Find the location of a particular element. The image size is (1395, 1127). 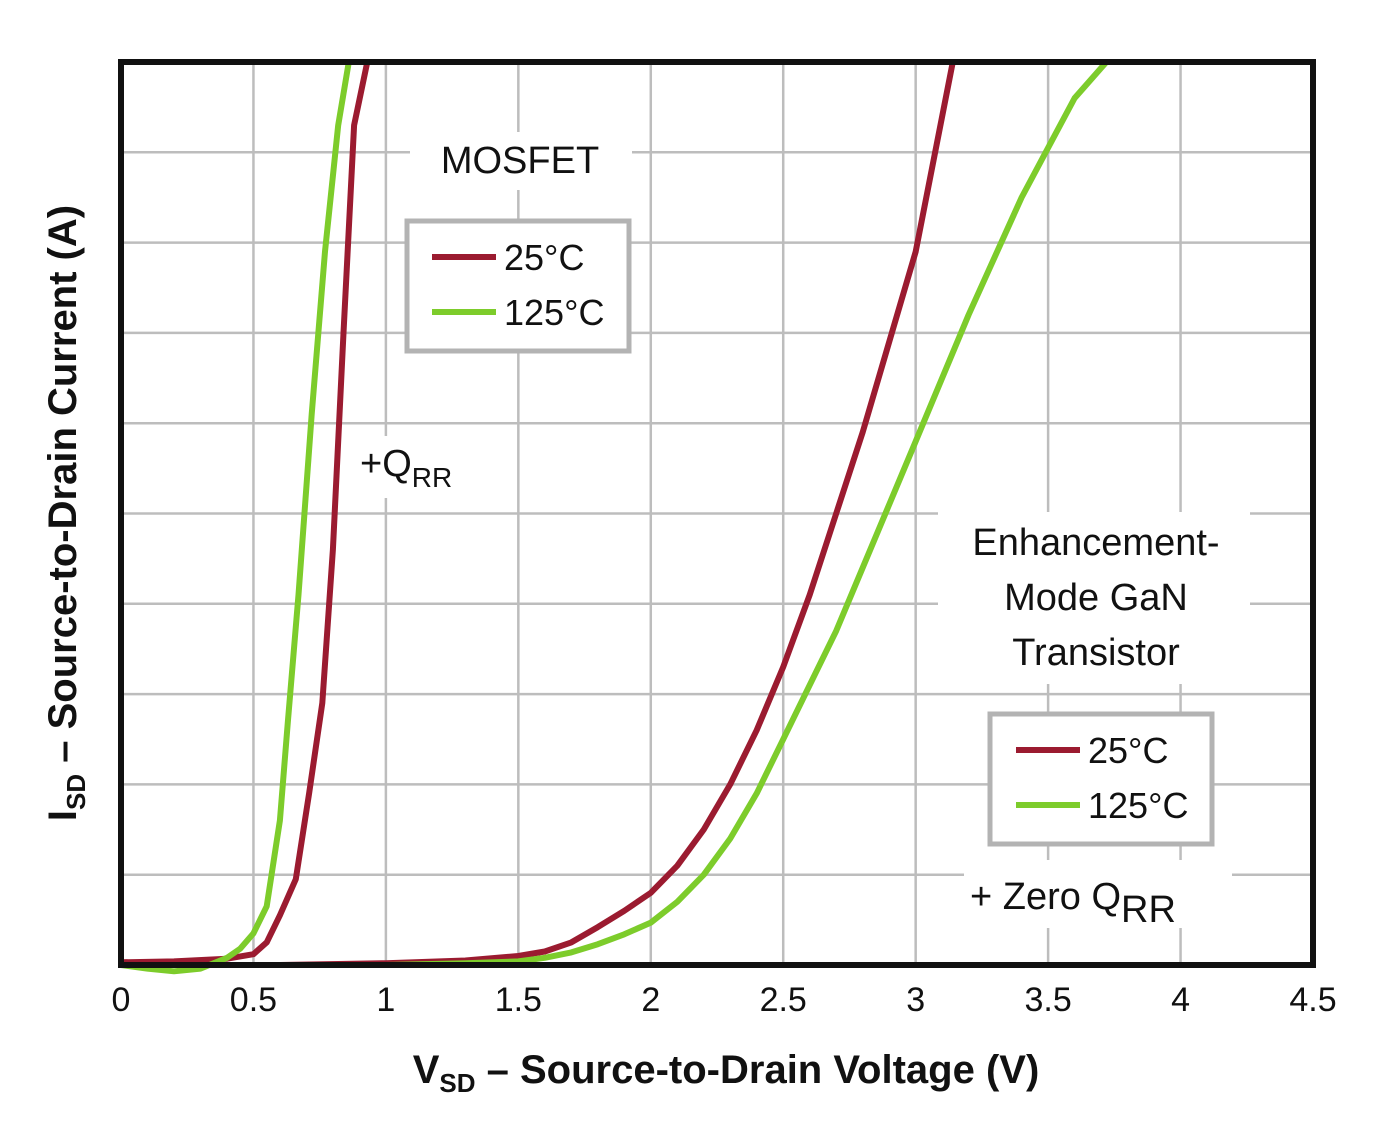

y-axis-title: ISD – Source-to-Drain Current (A) is located at coordinates (66, 513).